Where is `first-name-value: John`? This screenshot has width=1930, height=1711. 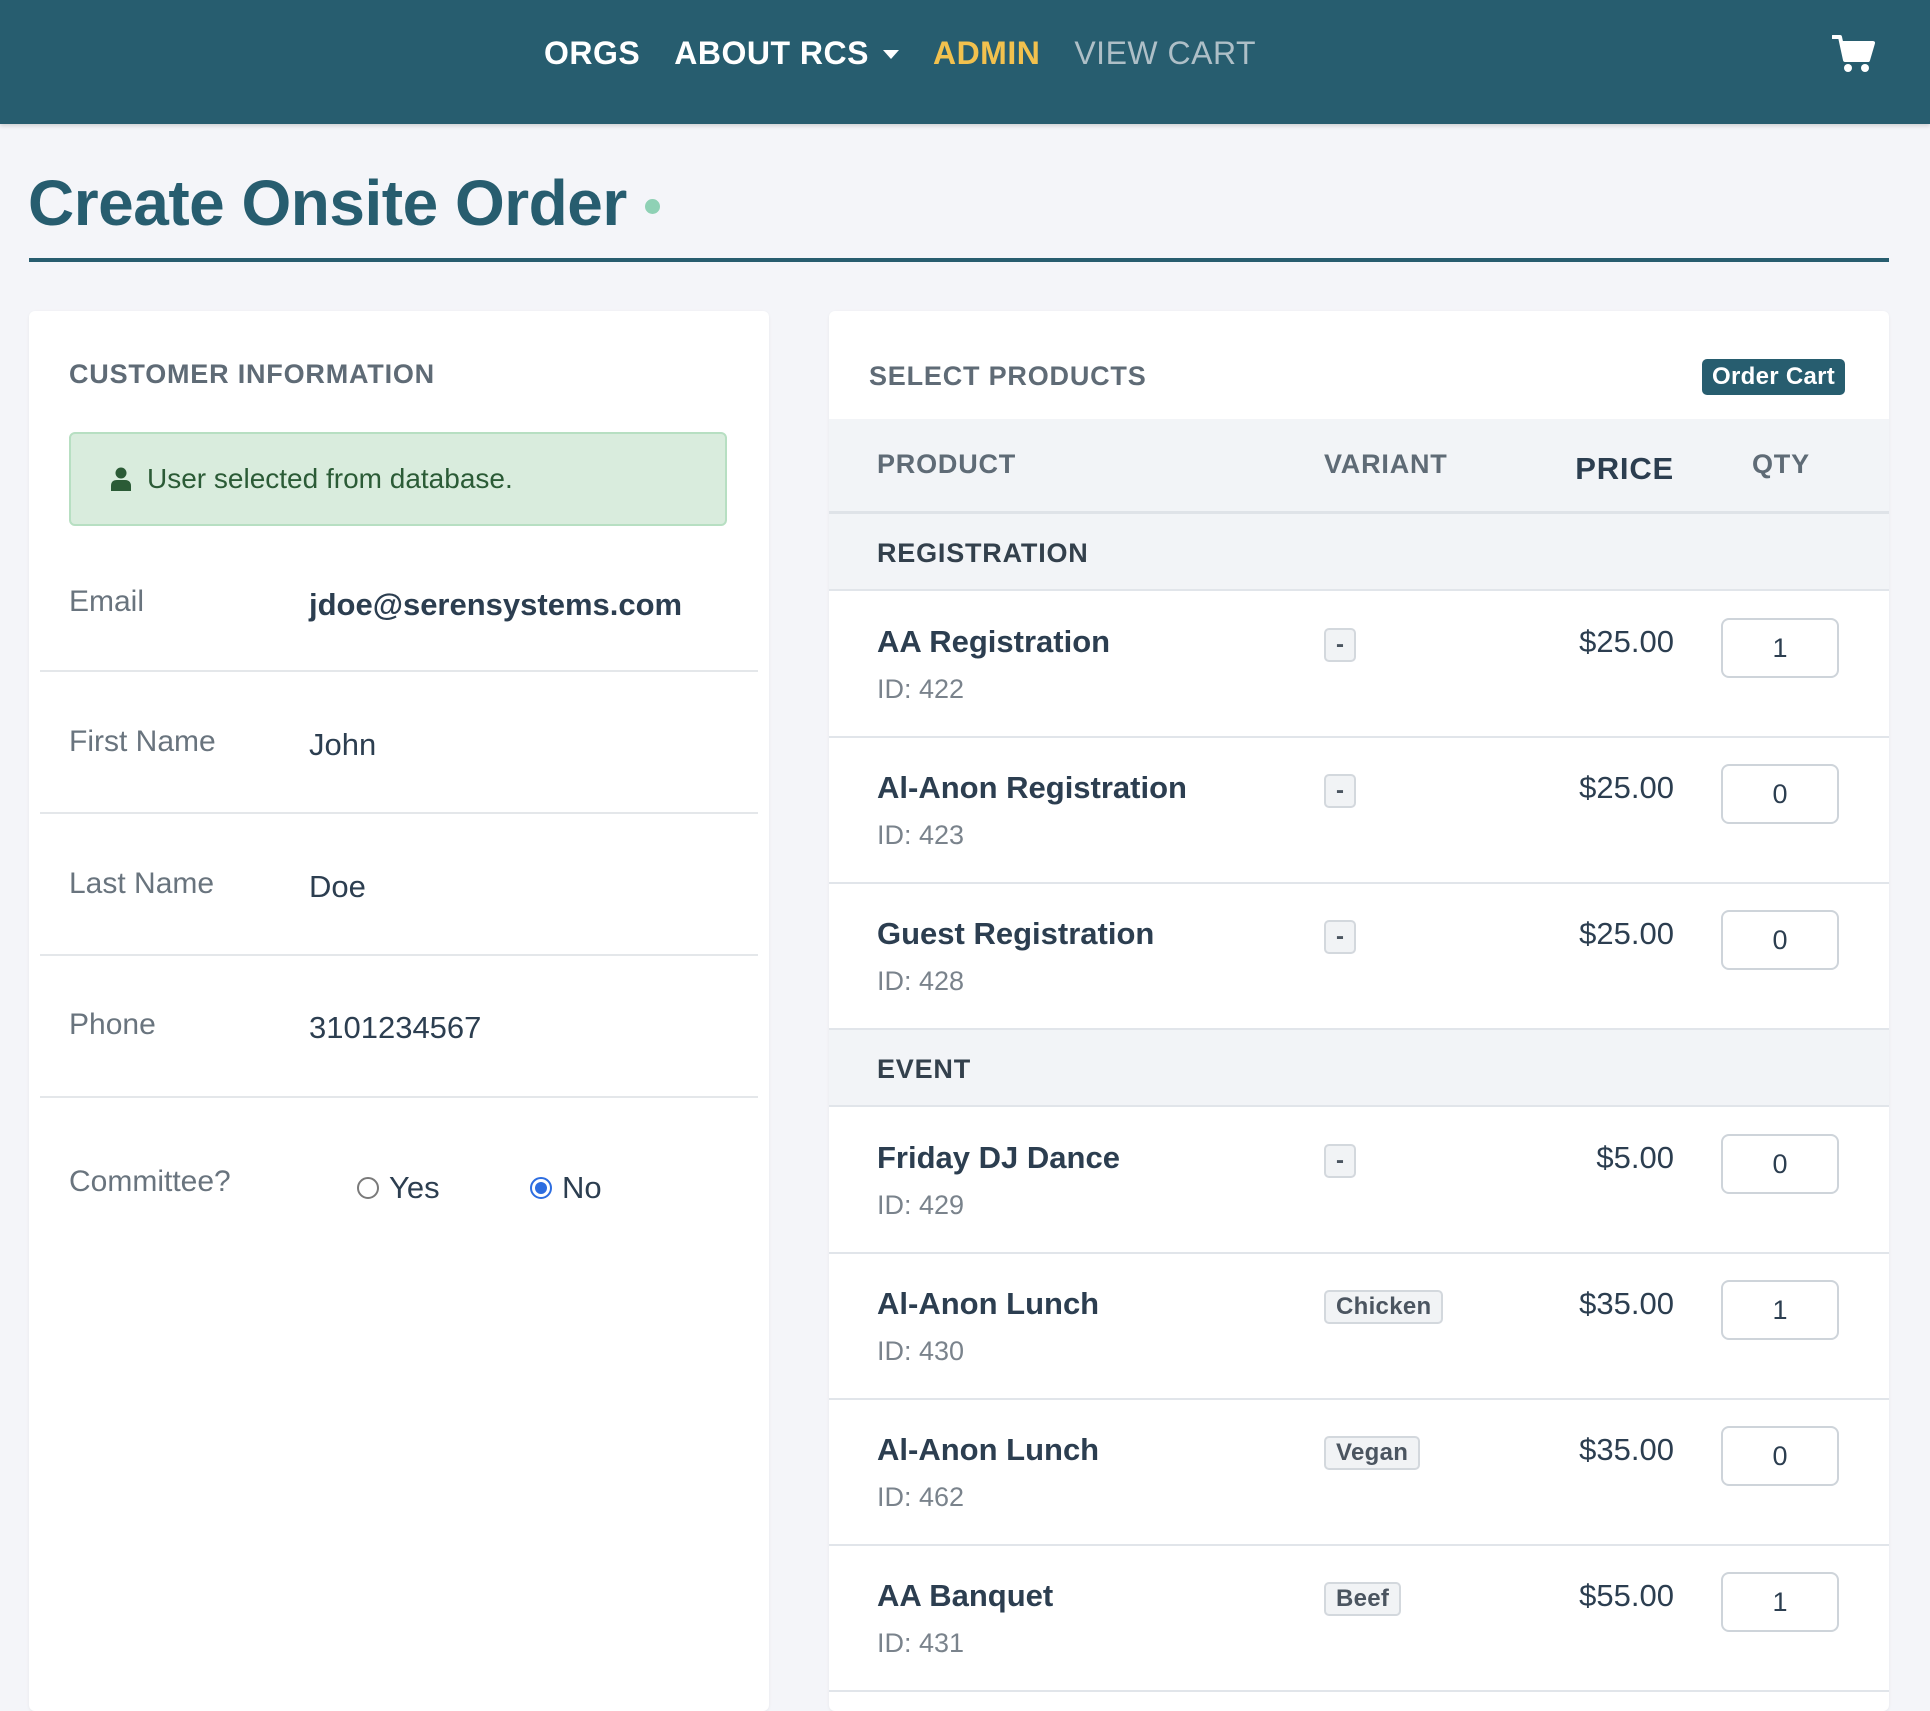
first-name-value: John is located at coordinates (343, 744).